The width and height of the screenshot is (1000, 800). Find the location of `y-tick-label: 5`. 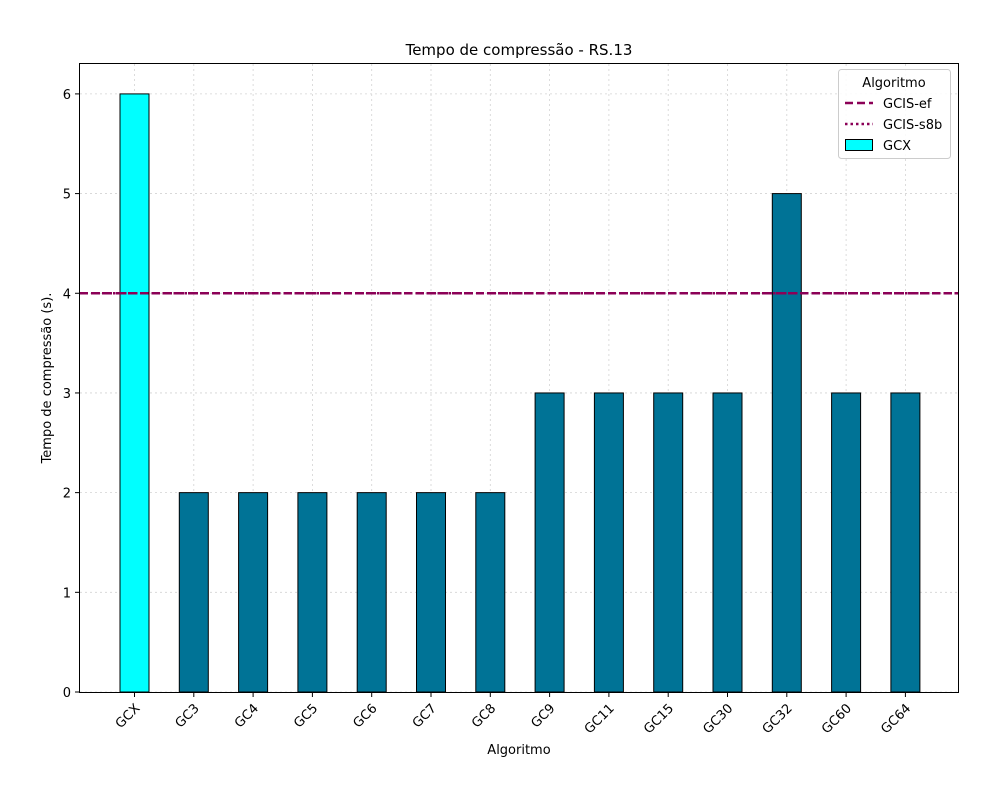

y-tick-label: 5 is located at coordinates (67, 195).